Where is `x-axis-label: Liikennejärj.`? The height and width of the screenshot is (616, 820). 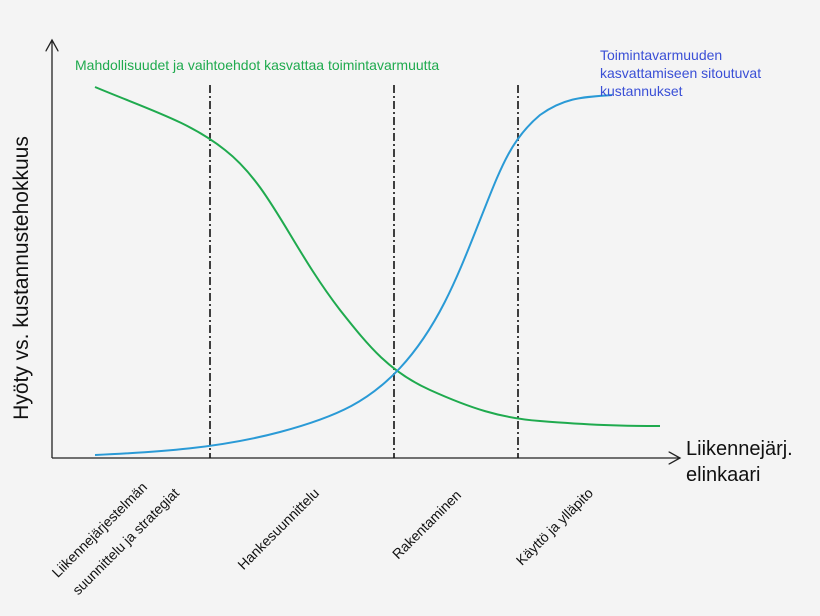
x-axis-label: Liikennejärj. is located at coordinates (739, 449).